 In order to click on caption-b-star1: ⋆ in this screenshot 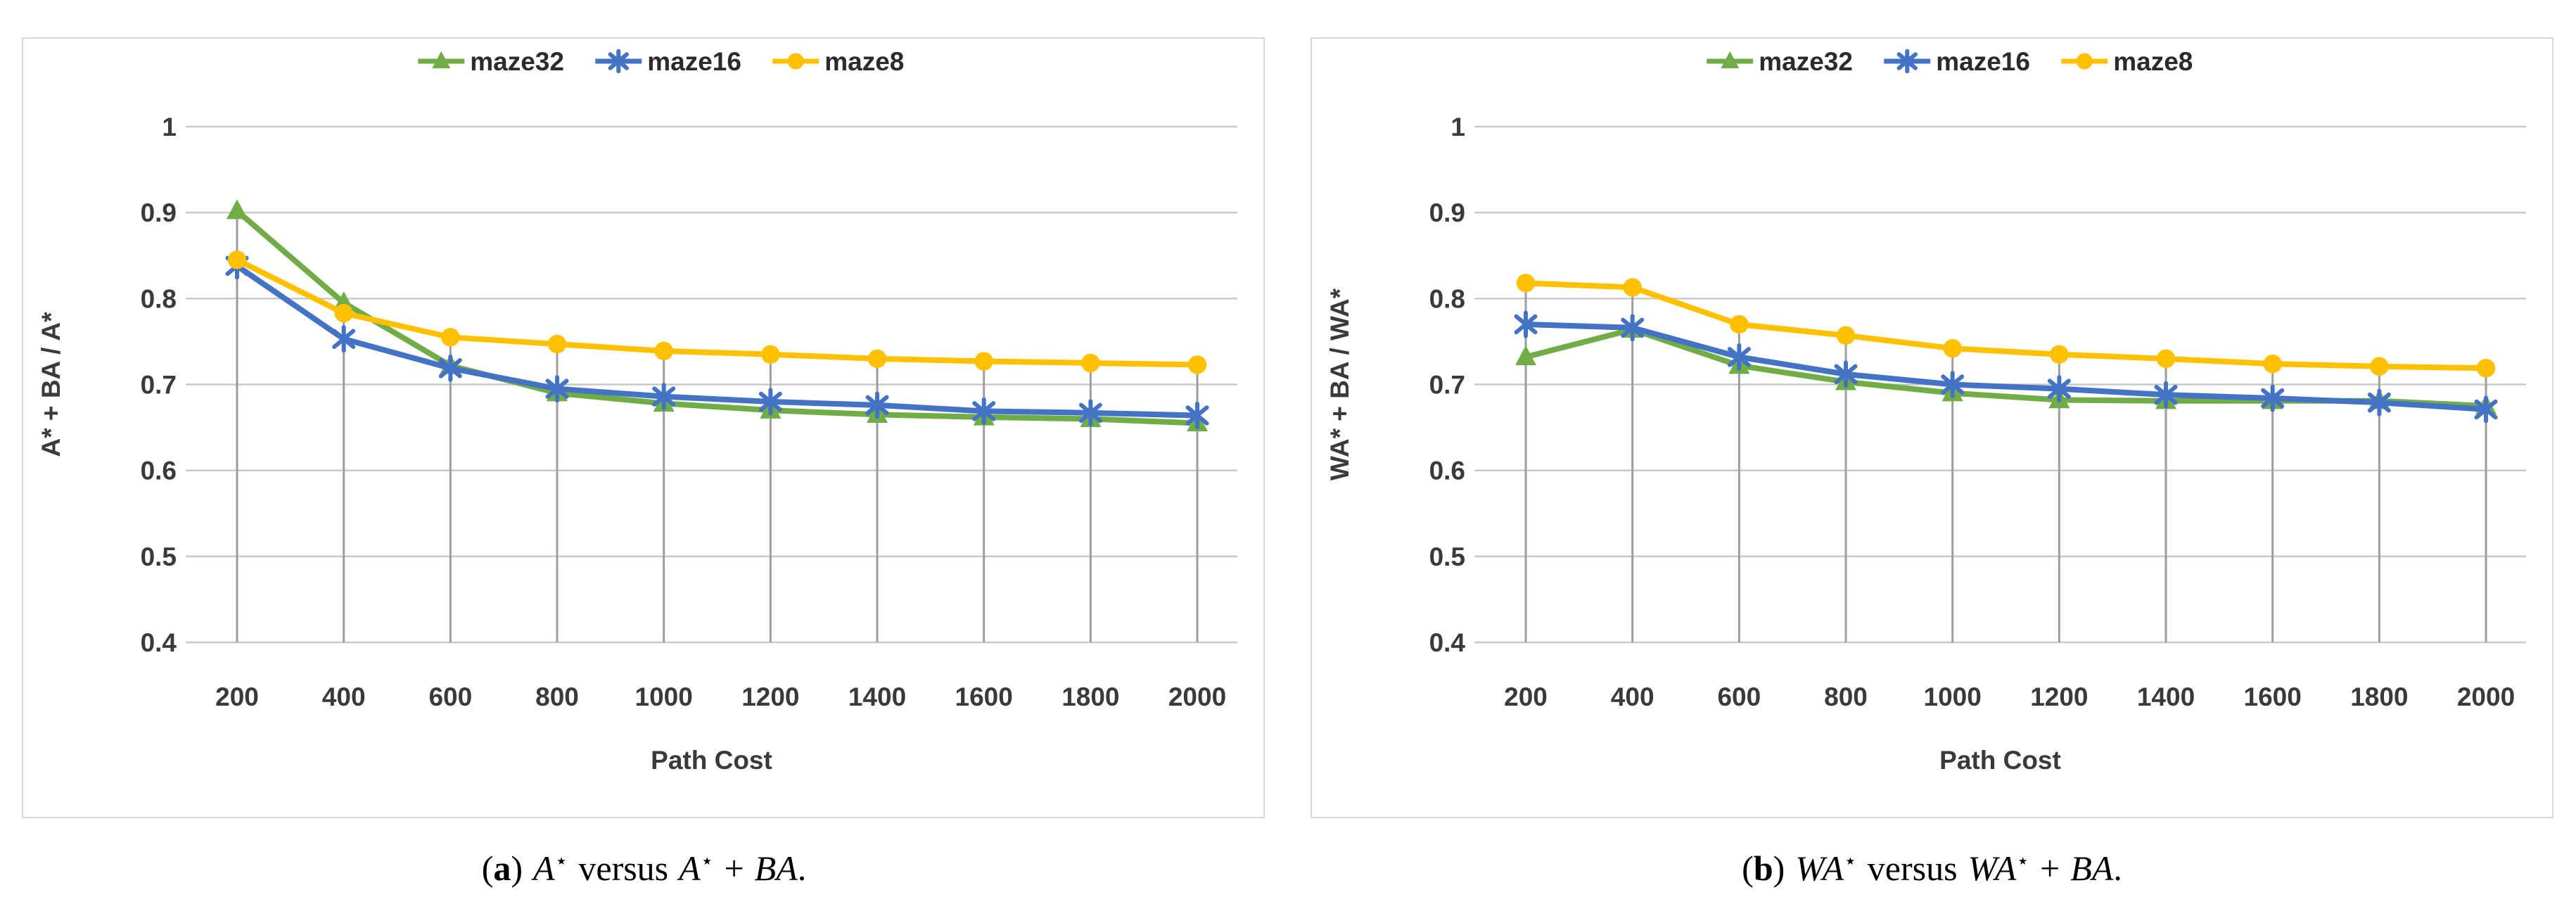, I will do `click(1850, 861)`.